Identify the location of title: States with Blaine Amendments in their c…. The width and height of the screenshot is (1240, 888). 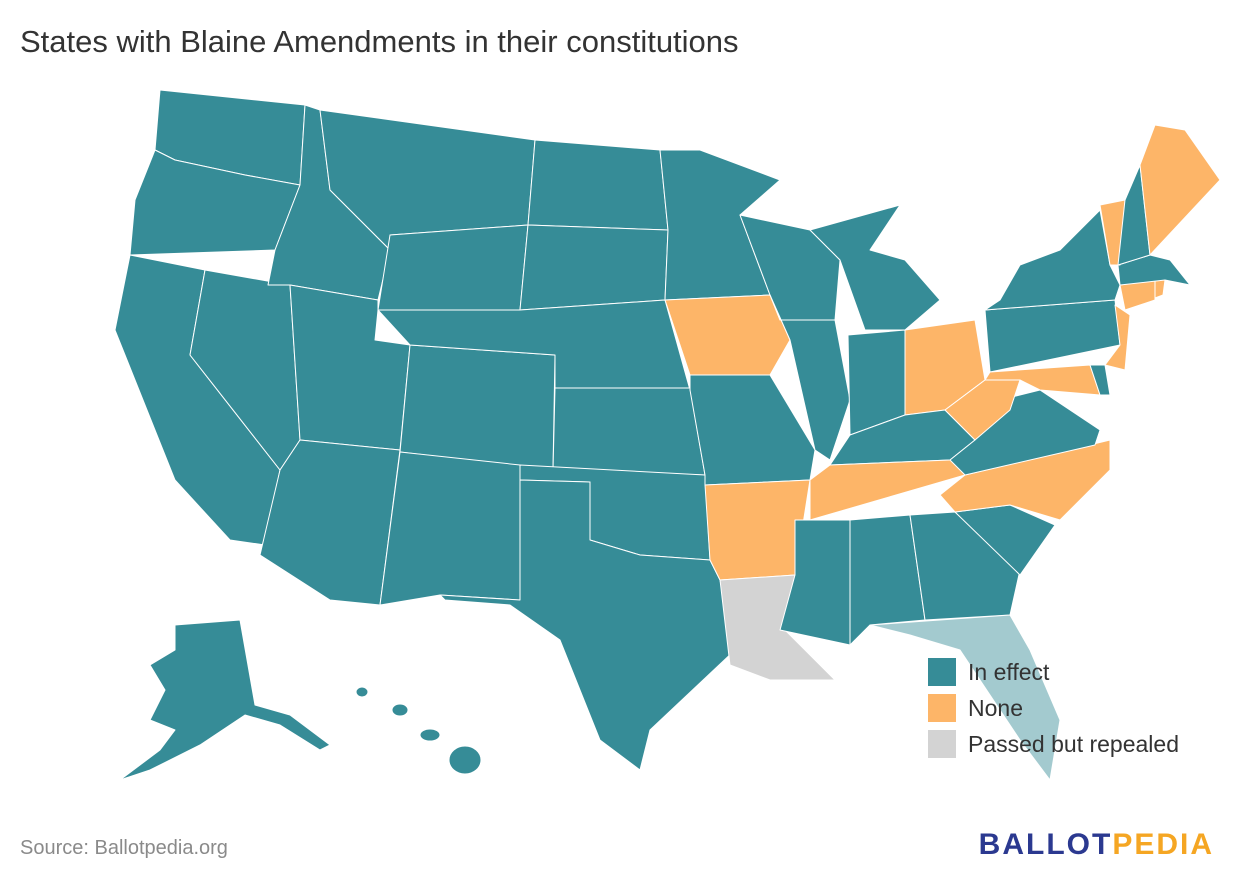
(379, 41).